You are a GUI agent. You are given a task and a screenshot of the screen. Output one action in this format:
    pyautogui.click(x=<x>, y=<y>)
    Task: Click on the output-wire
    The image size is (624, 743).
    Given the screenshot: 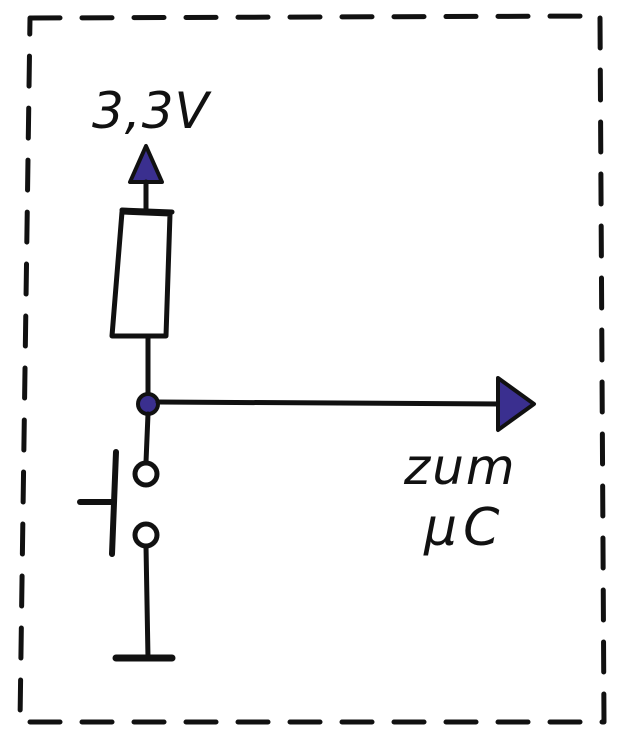 What is the action you would take?
    pyautogui.click(x=330, y=403)
    